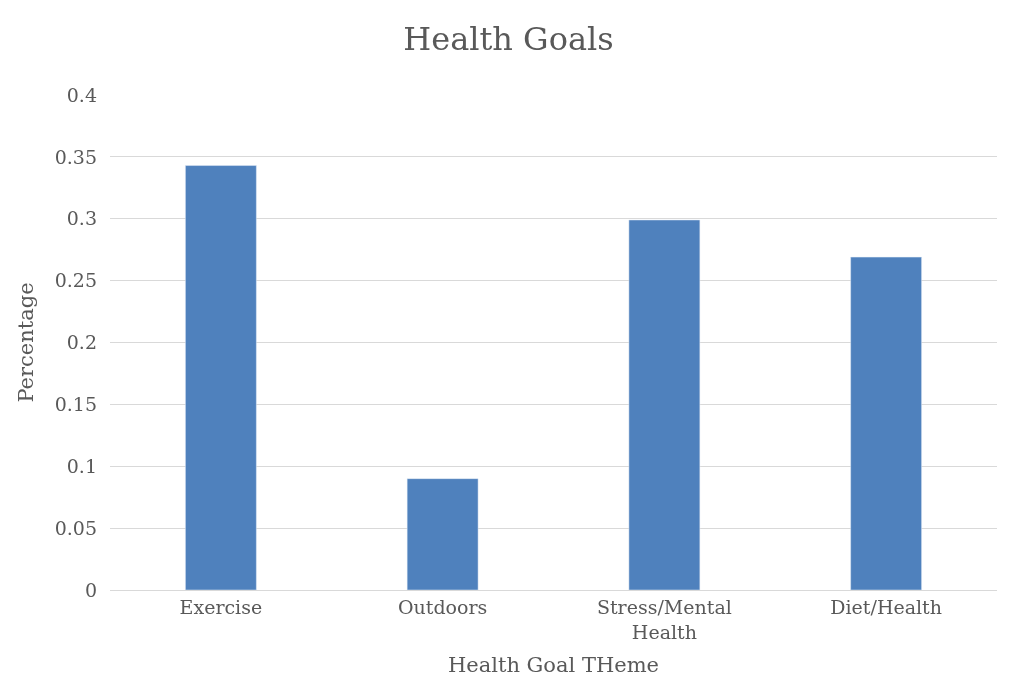 This screenshot has height=700, width=1017. I want to click on y-tick-label: 0, so click(90, 589).